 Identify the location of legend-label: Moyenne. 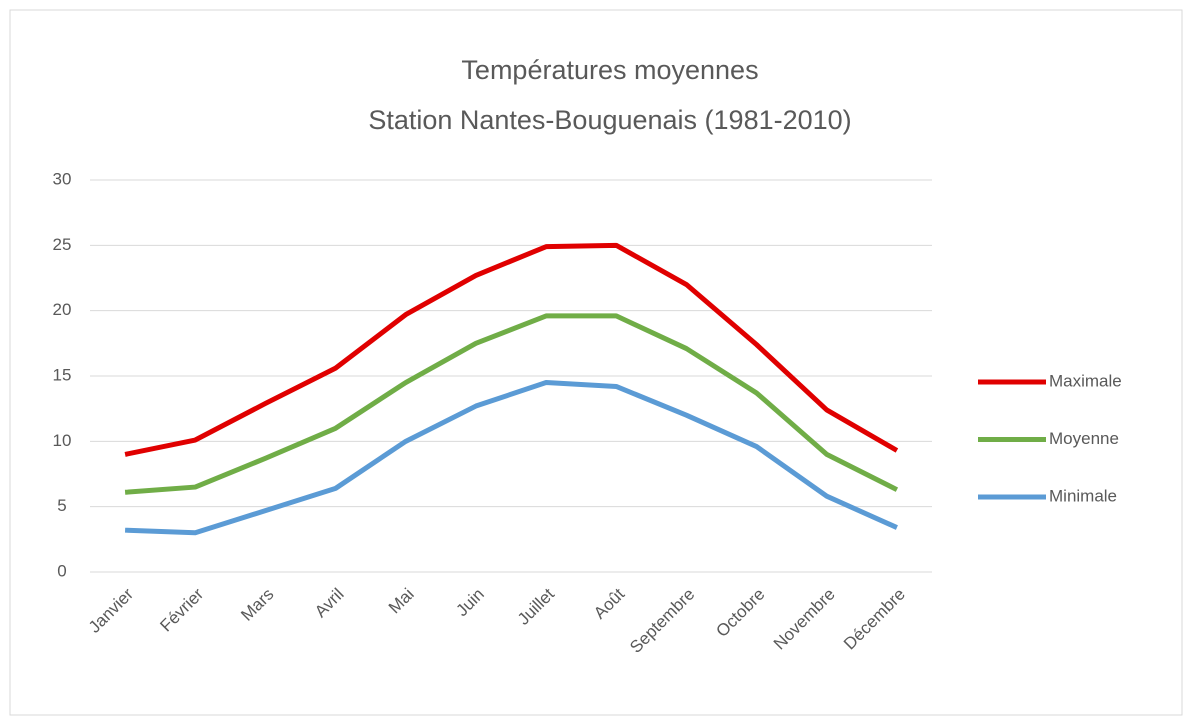
(1084, 438).